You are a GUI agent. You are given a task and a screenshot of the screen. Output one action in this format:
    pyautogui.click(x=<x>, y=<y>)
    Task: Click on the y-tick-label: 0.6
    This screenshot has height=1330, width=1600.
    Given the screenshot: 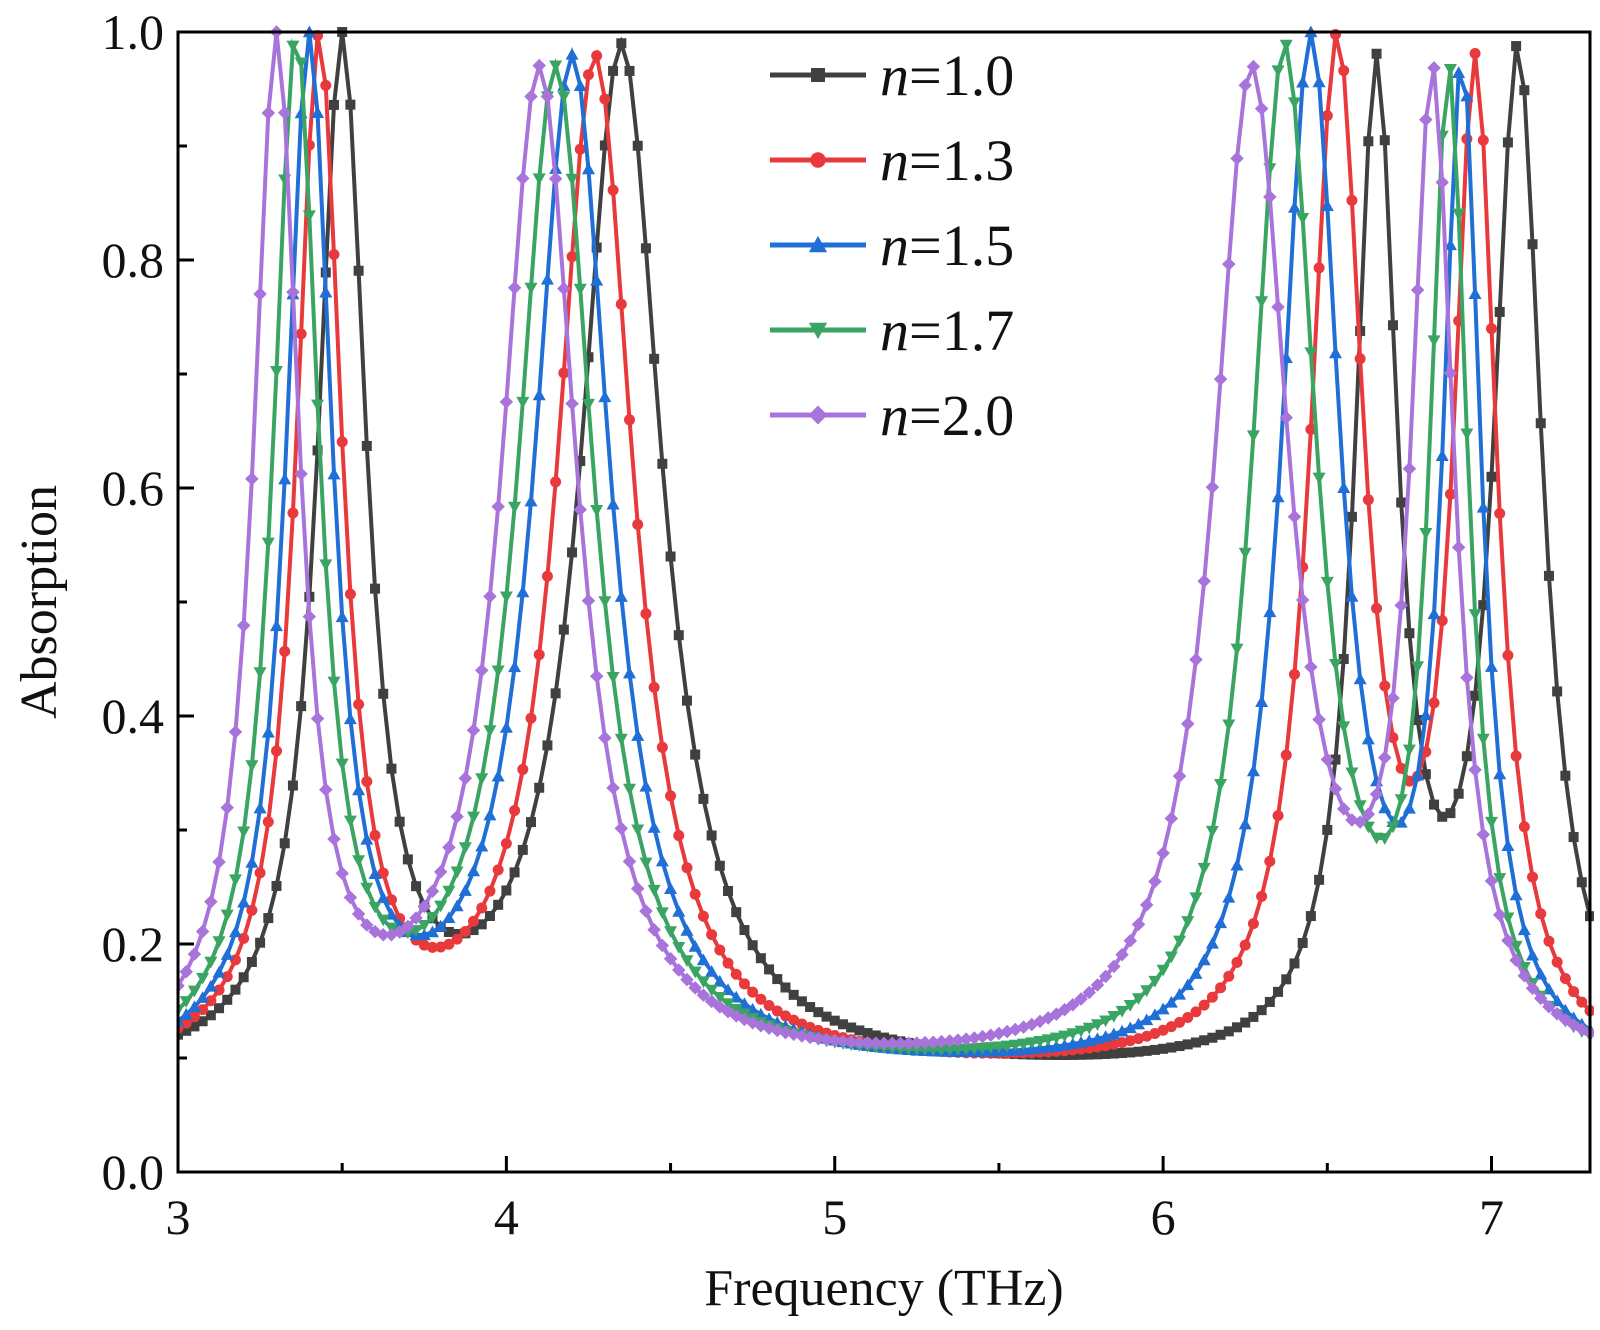 What is the action you would take?
    pyautogui.click(x=133, y=488)
    